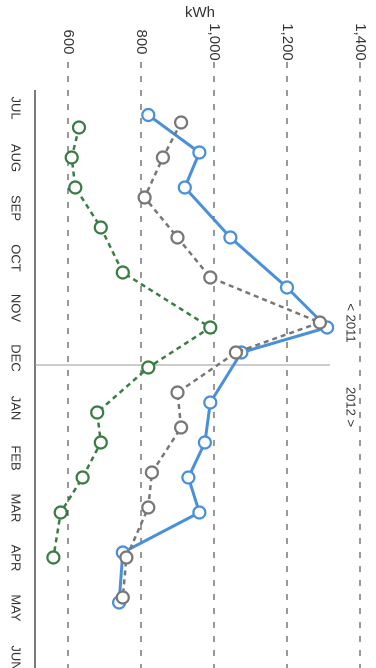 This screenshot has height=668, width=376. I want to click on month-label: APR, so click(16, 558).